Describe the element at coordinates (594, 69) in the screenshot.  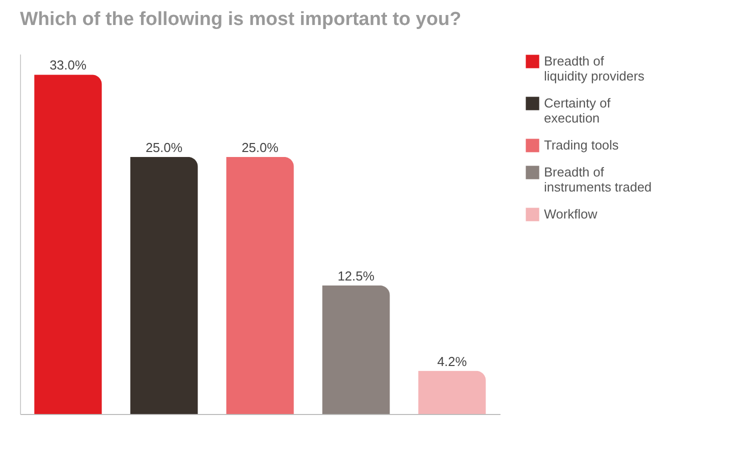
I see `legend-label: Breadth of liquidity providers` at that location.